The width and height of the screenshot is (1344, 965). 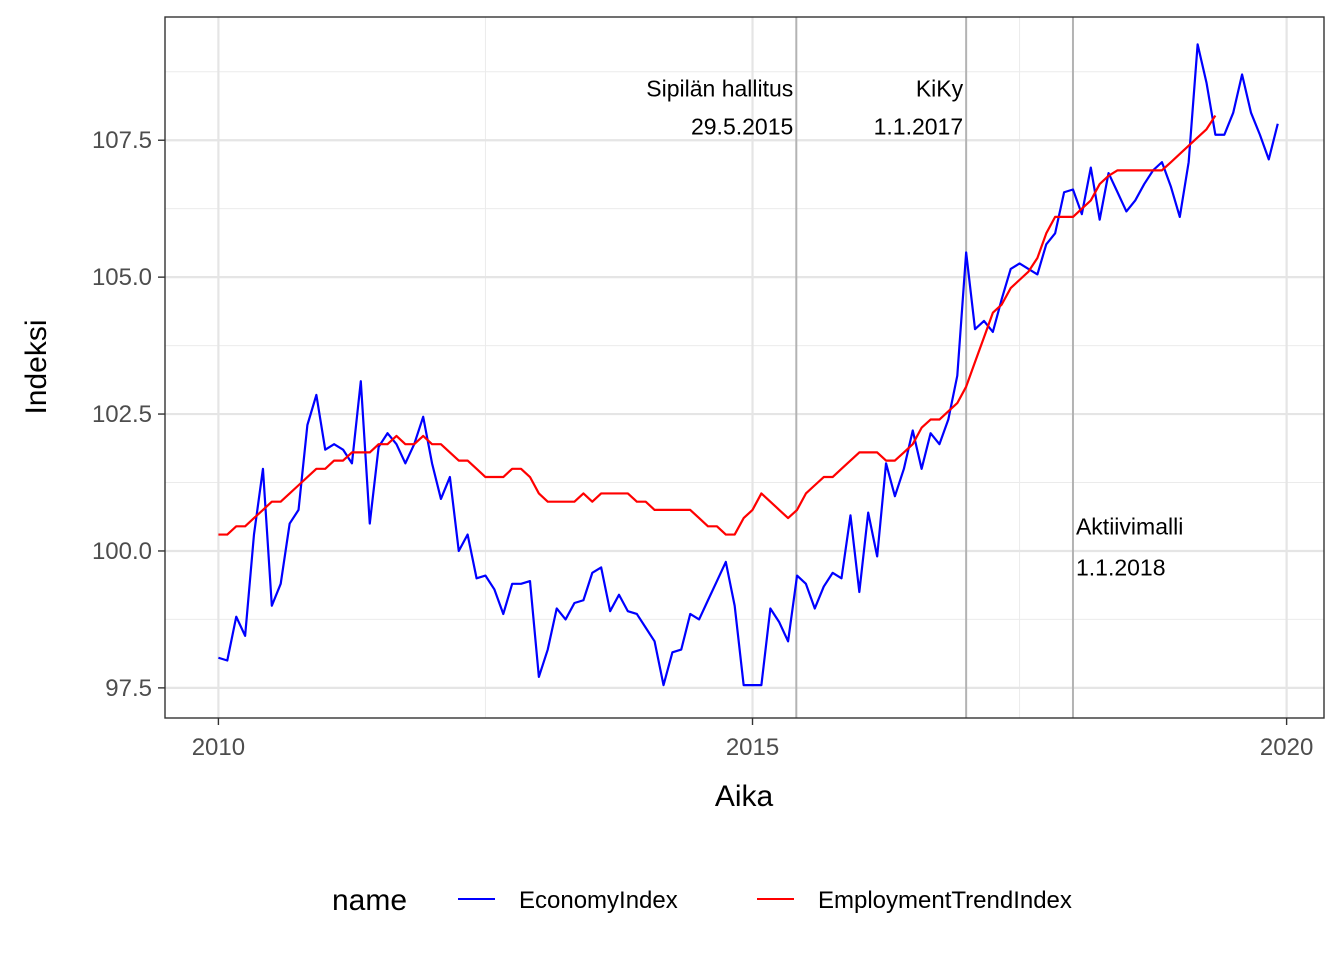 What do you see at coordinates (702, 900) in the screenshot?
I see `legend: name EconomyIndex EmploymentTrendIndex` at bounding box center [702, 900].